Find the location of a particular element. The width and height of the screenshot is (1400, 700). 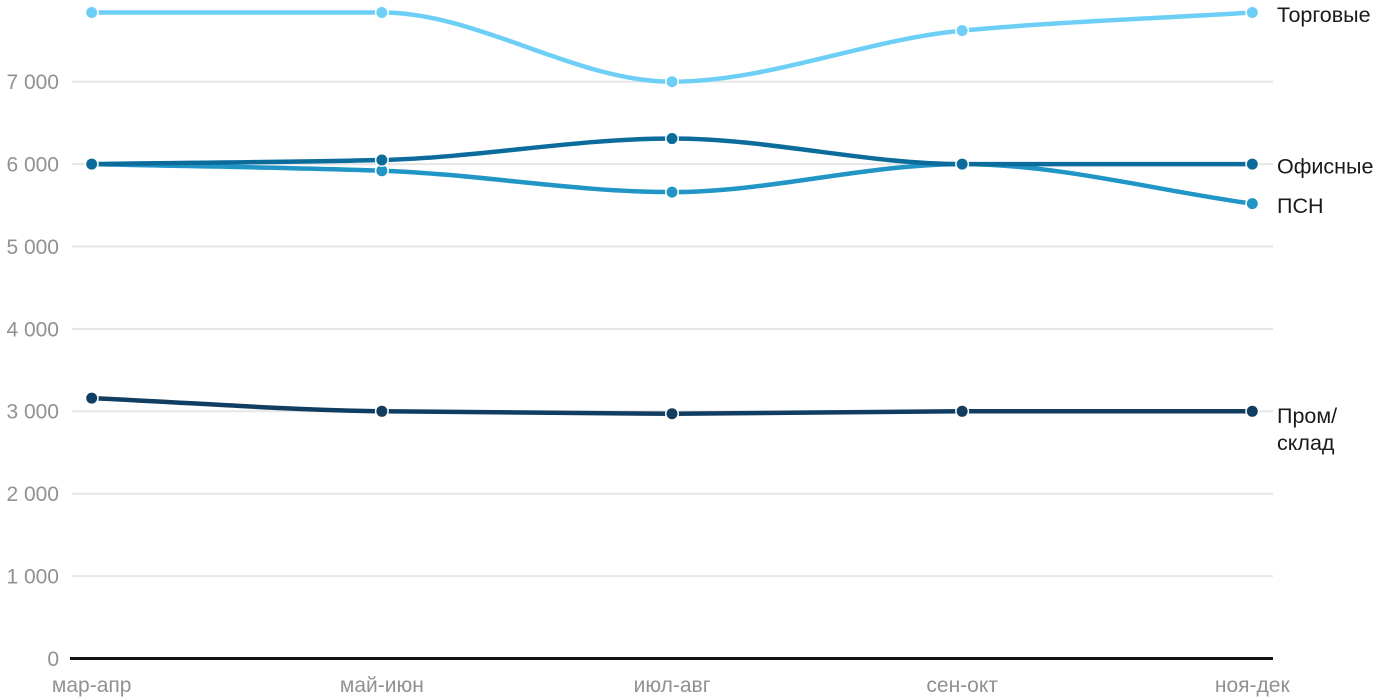

x-axis-tick-label: ноя-дек is located at coordinates (1253, 685).